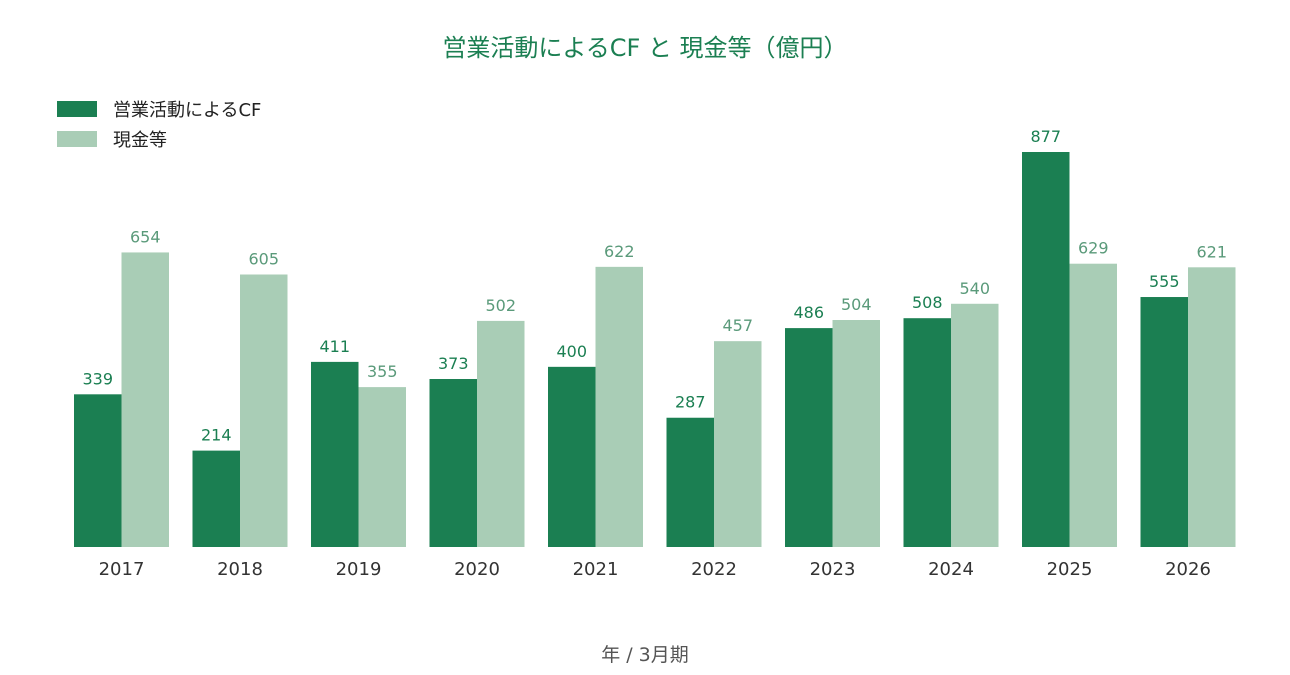 This screenshot has height=675, width=1290. What do you see at coordinates (1212, 407) in the screenshot?
I see `bar-cash-2026` at bounding box center [1212, 407].